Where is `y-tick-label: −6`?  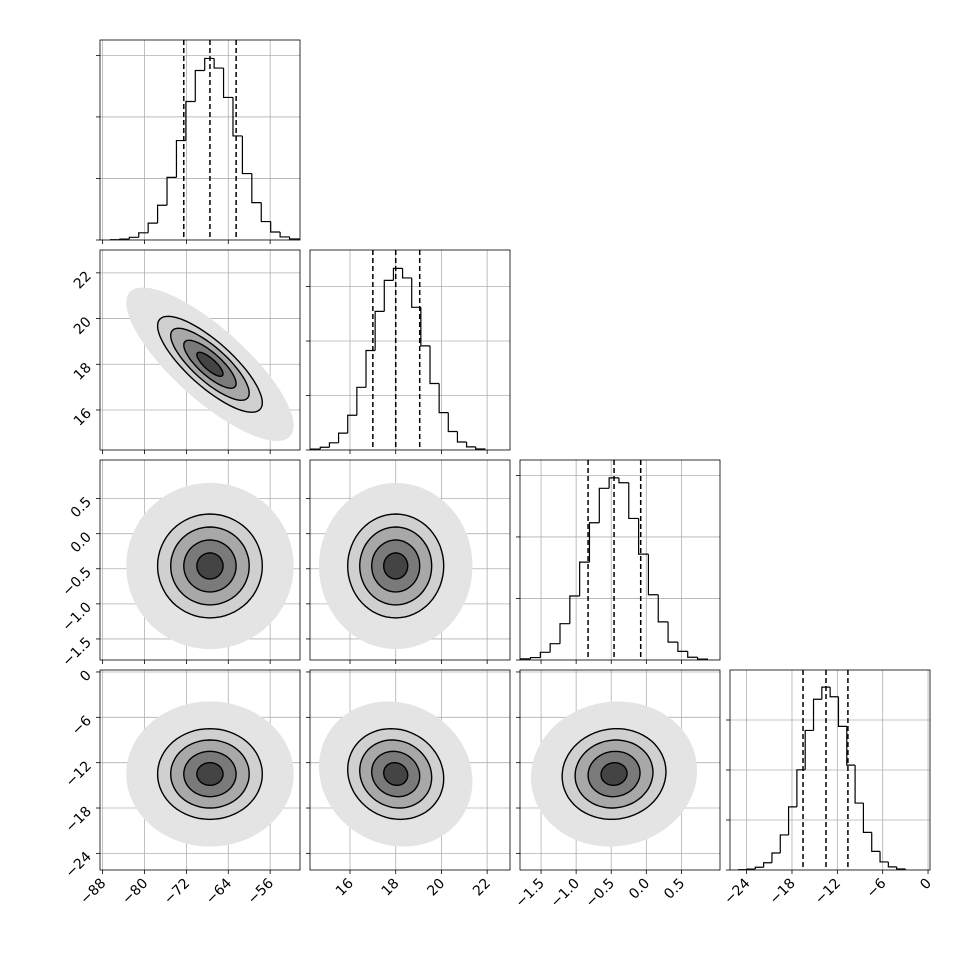 y-tick-label: −6 is located at coordinates (82, 726).